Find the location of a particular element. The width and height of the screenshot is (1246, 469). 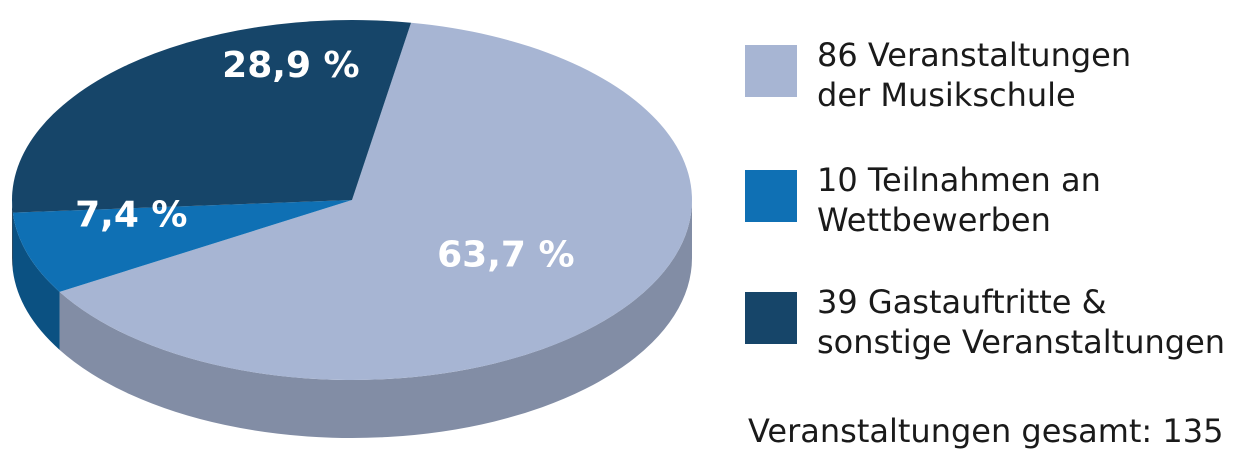

annotation: Veranstaltungen gesamt: 135 is located at coordinates (986, 431).